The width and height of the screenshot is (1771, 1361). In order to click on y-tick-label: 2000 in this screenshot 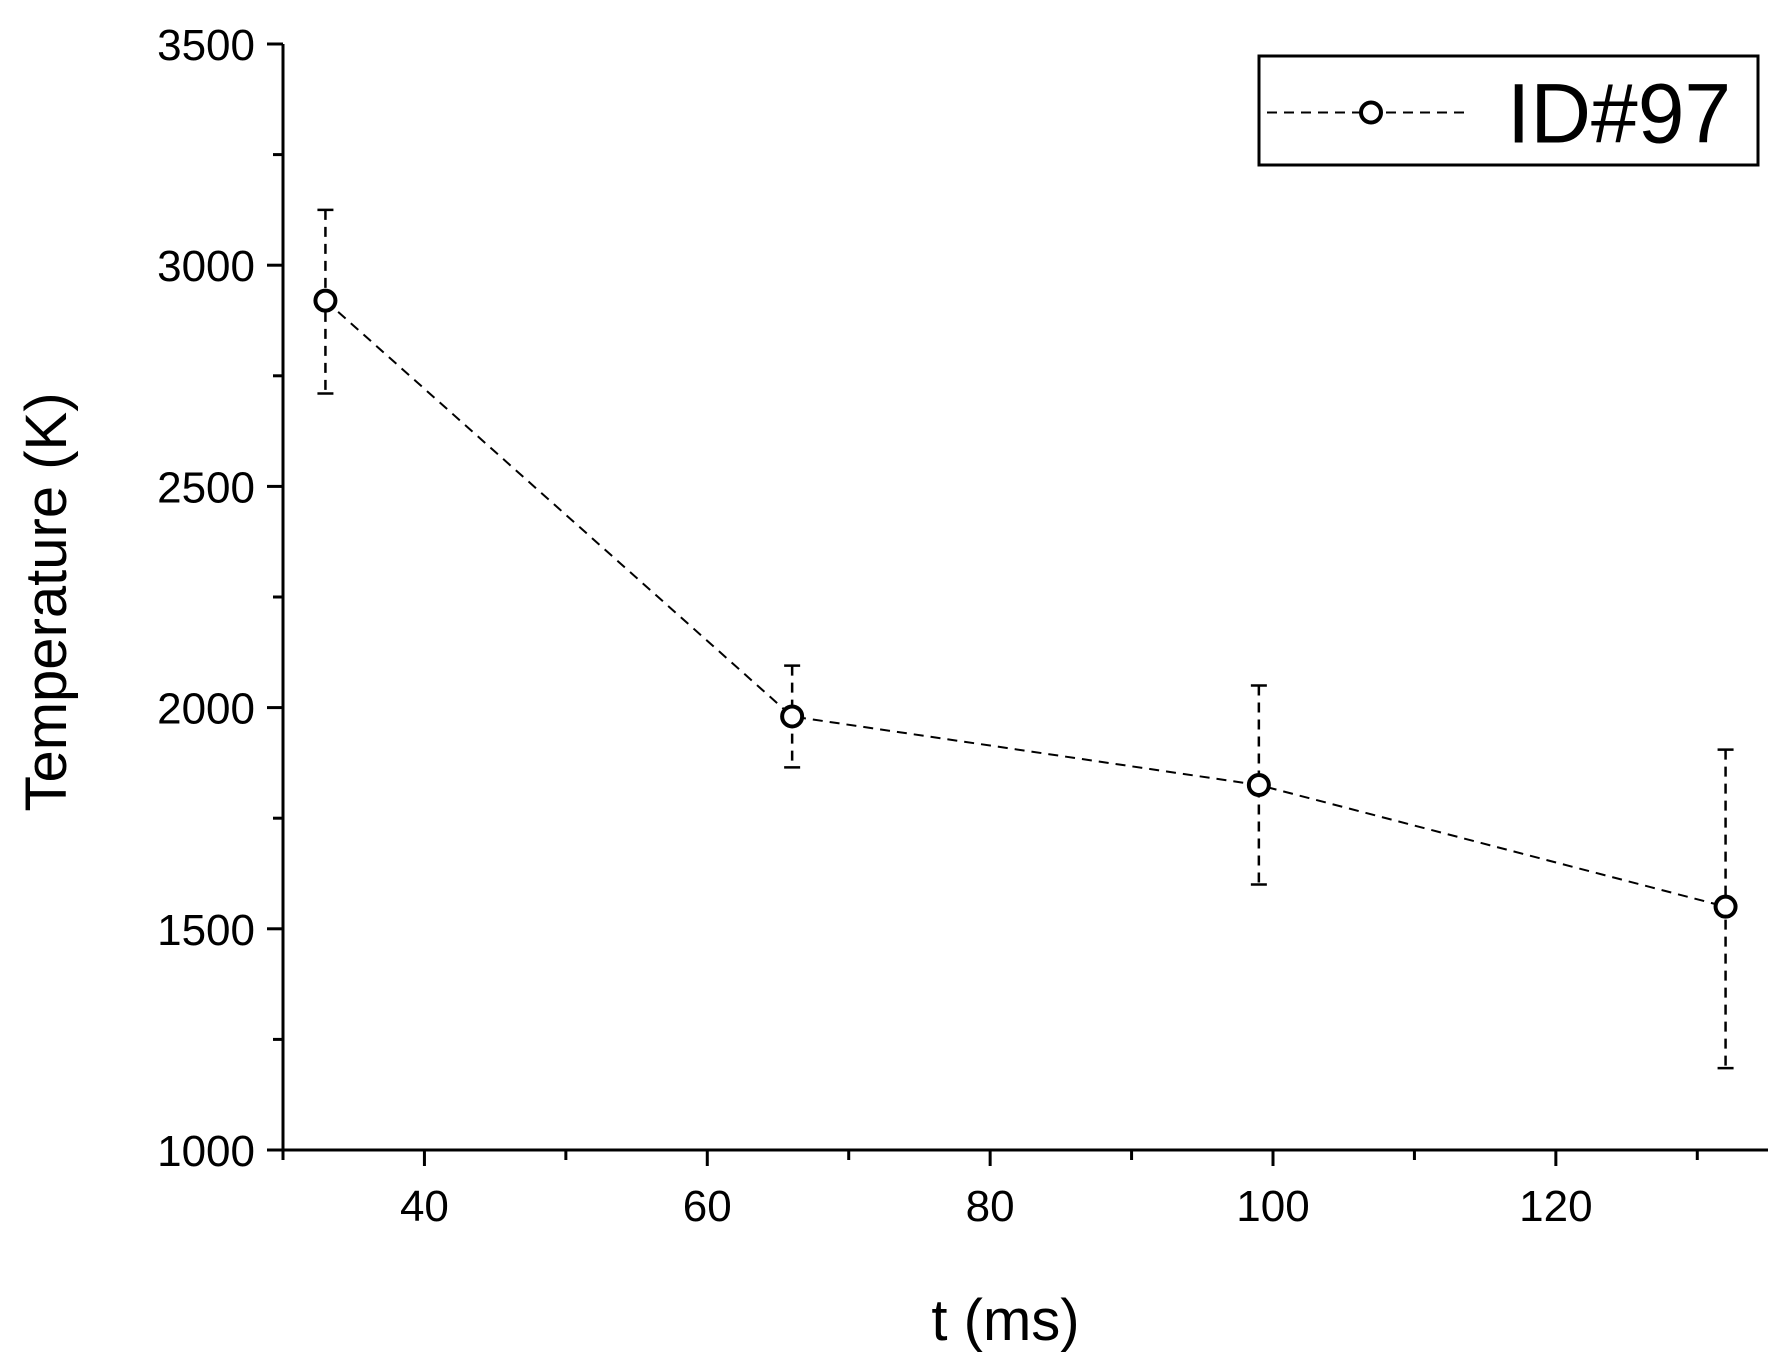, I will do `click(206, 709)`.